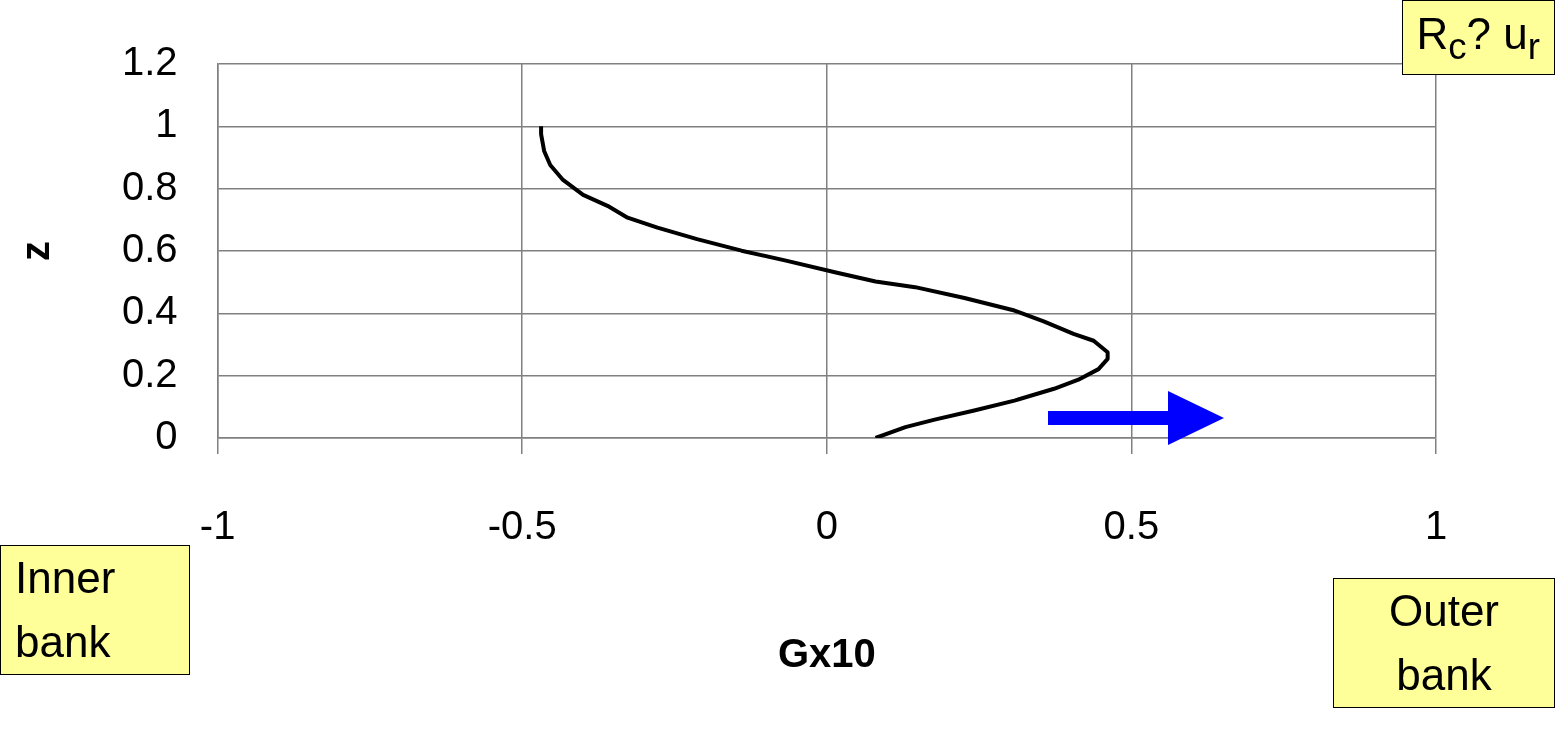  What do you see at coordinates (95, 610) in the screenshot?
I see `text: Inner bank` at bounding box center [95, 610].